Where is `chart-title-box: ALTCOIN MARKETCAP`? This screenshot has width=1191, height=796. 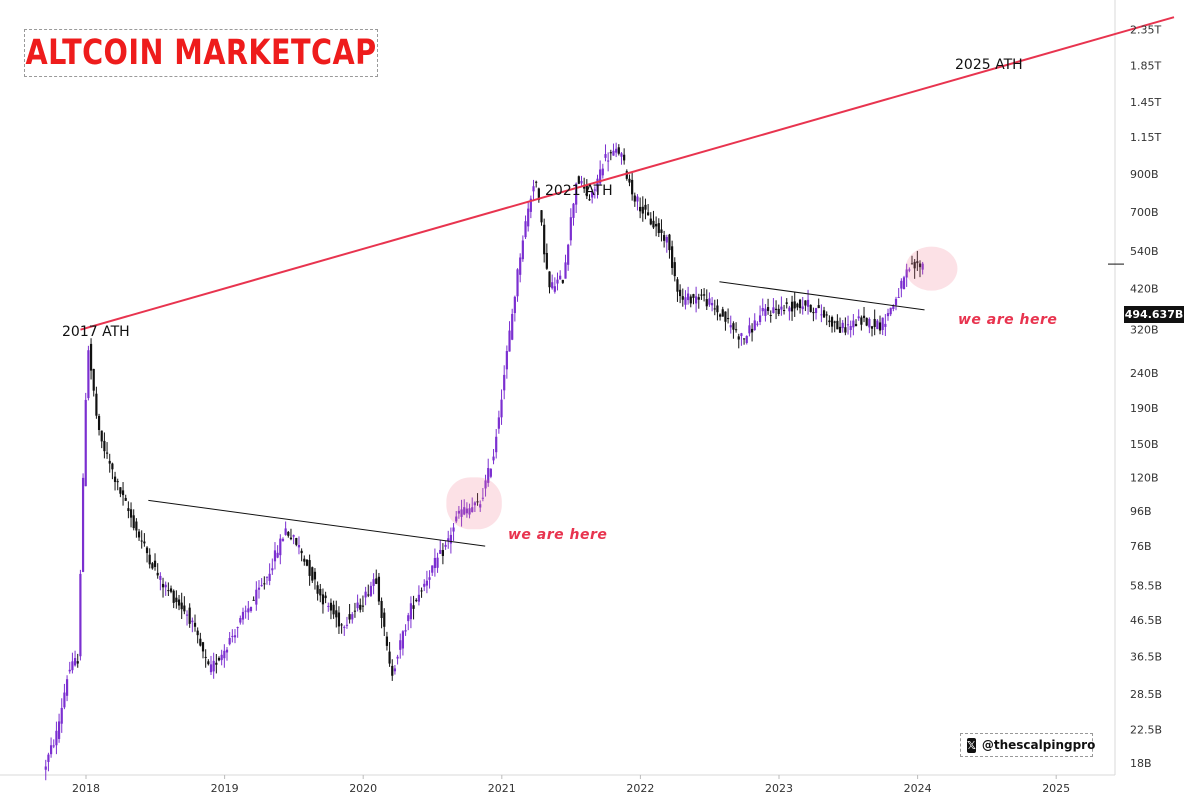 chart-title-box: ALTCOIN MARKETCAP is located at coordinates (201, 53).